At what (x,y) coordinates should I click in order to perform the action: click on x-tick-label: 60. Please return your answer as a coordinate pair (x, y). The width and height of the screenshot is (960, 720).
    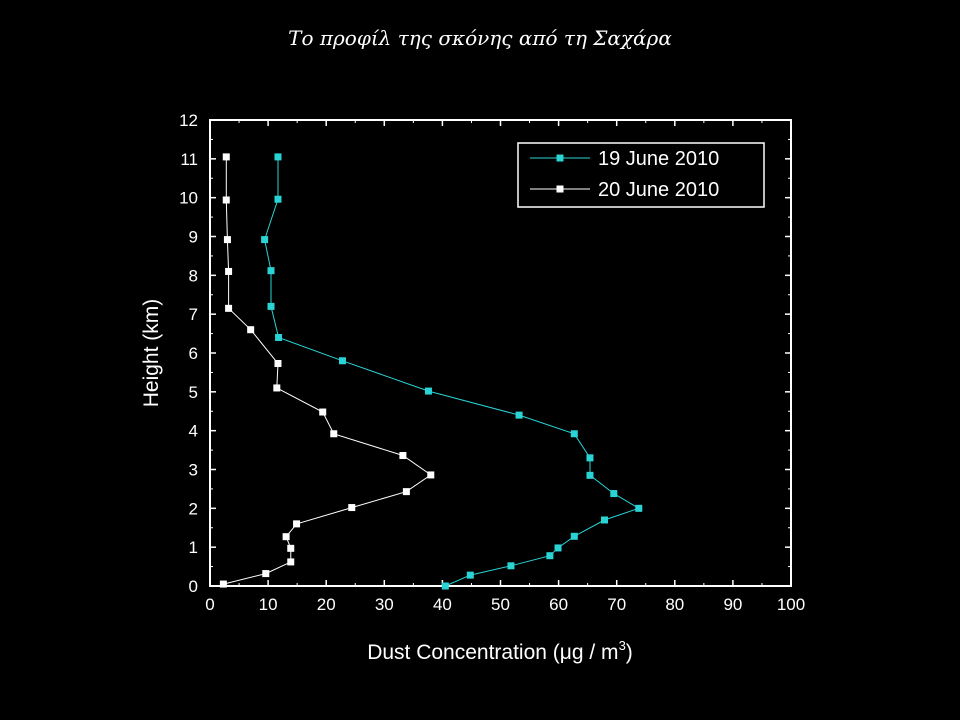
    Looking at the image, I should click on (558, 604).